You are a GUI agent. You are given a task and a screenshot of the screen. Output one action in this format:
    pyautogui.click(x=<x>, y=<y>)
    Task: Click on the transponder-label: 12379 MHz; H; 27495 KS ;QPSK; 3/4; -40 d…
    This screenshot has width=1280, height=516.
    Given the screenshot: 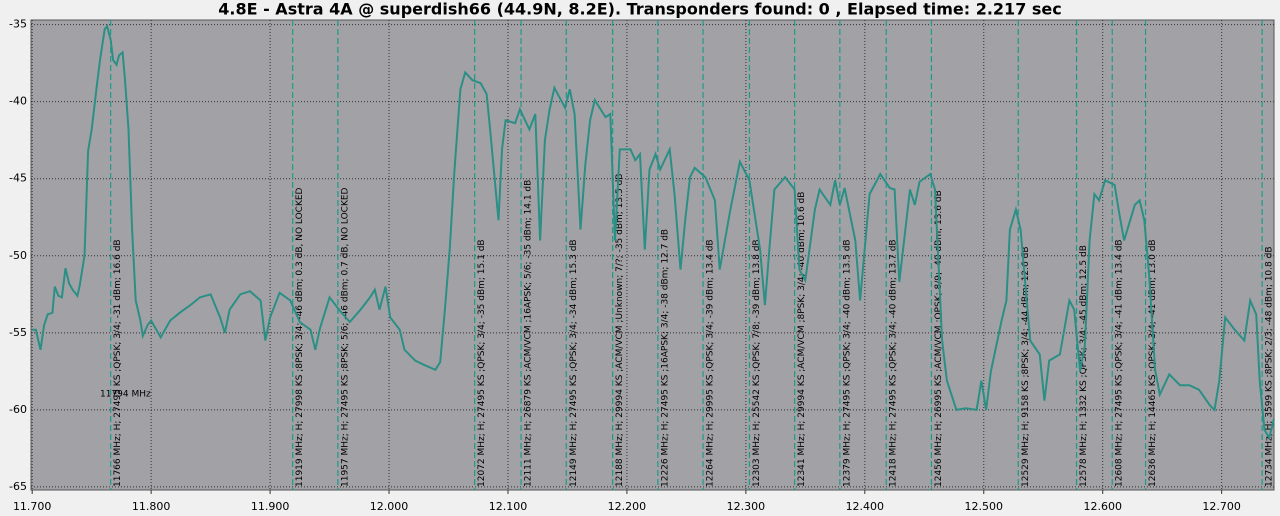 What is the action you would take?
    pyautogui.click(x=847, y=363)
    